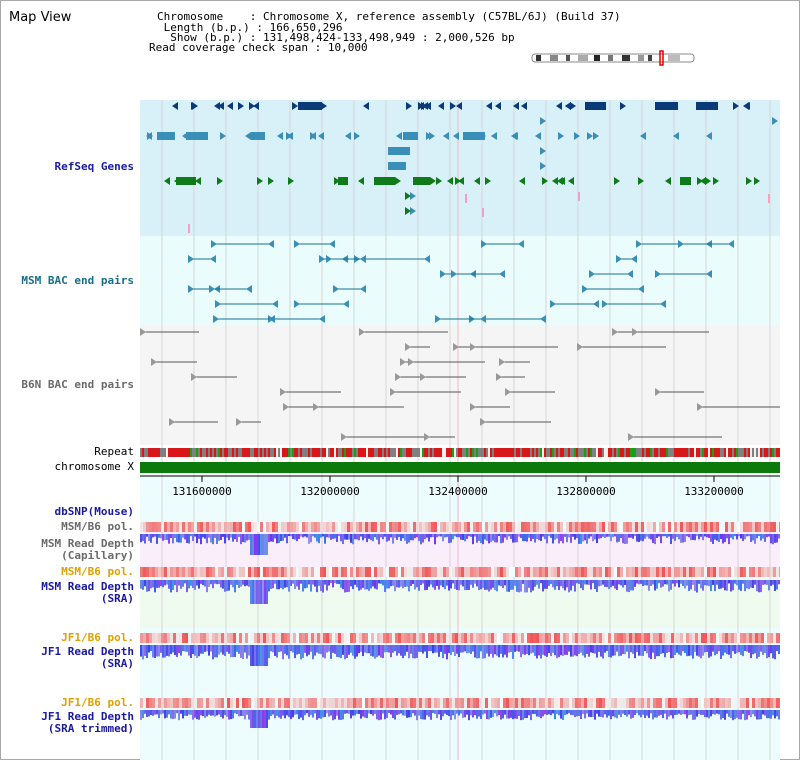 This screenshot has width=800, height=760. Describe the element at coordinates (306, 27) in the screenshot. I see `length-value: 166,650,296` at that location.